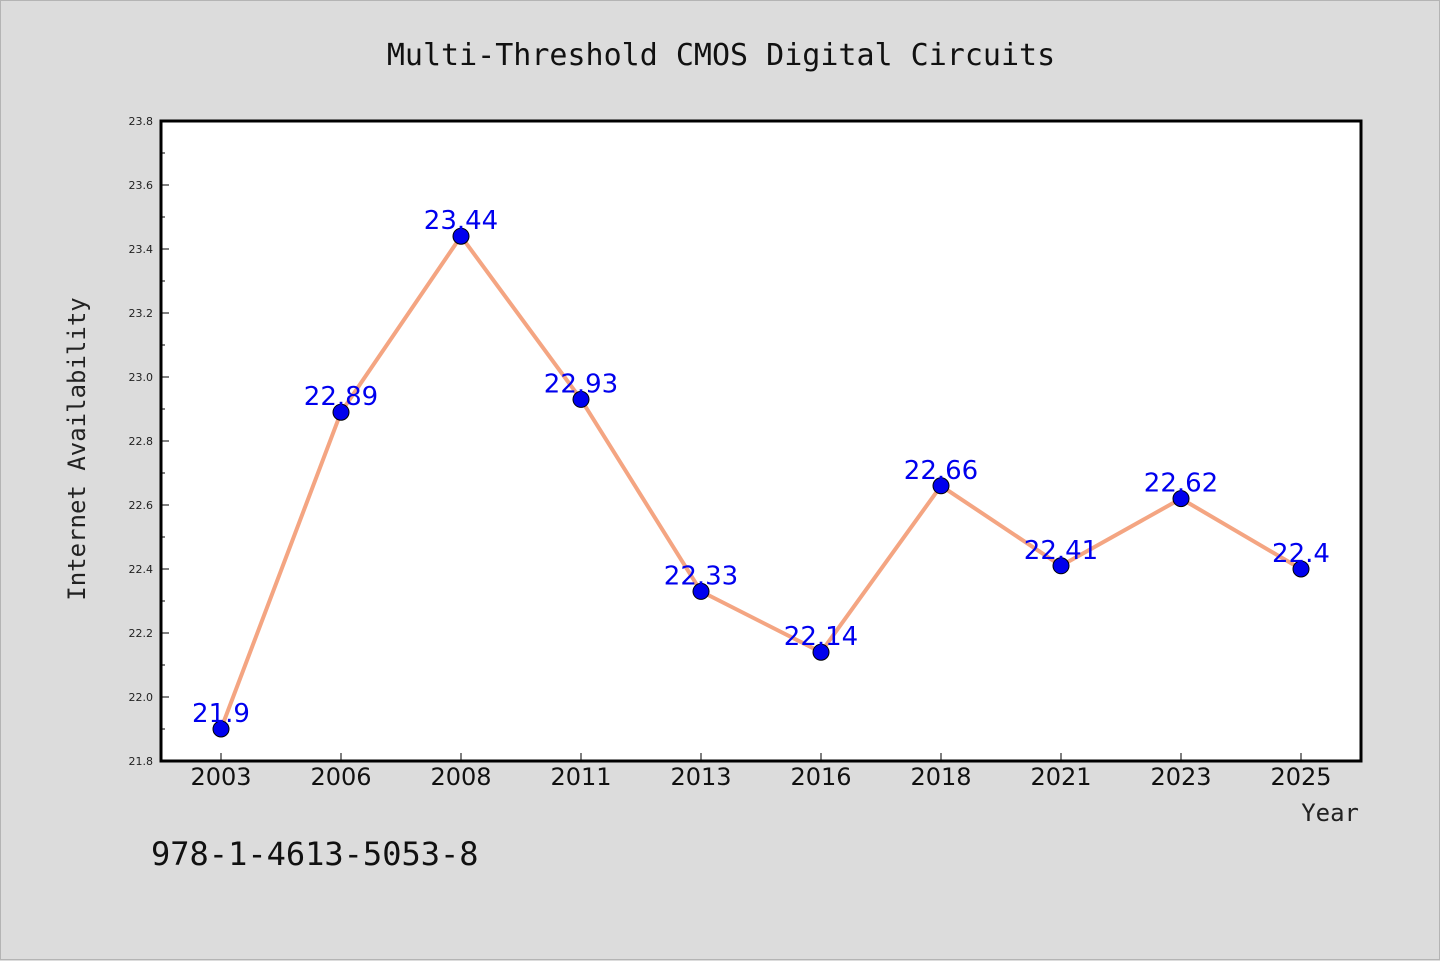 The height and width of the screenshot is (961, 1440). Describe the element at coordinates (141, 697) in the screenshot. I see `y-tick-label: 22.0` at that location.